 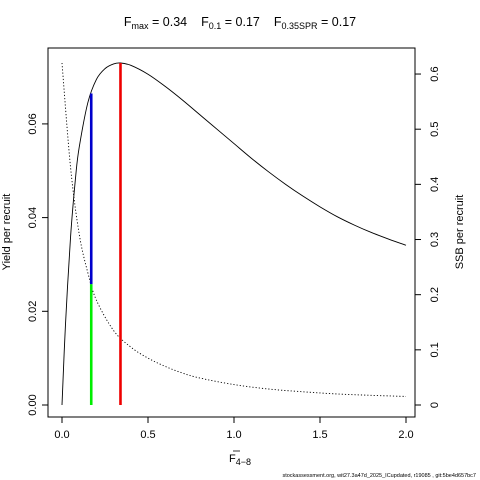 I want to click on y-right-axis: 0 0.1 0.2 0.3 0.4 0.5 0.6, so click(x=428, y=237).